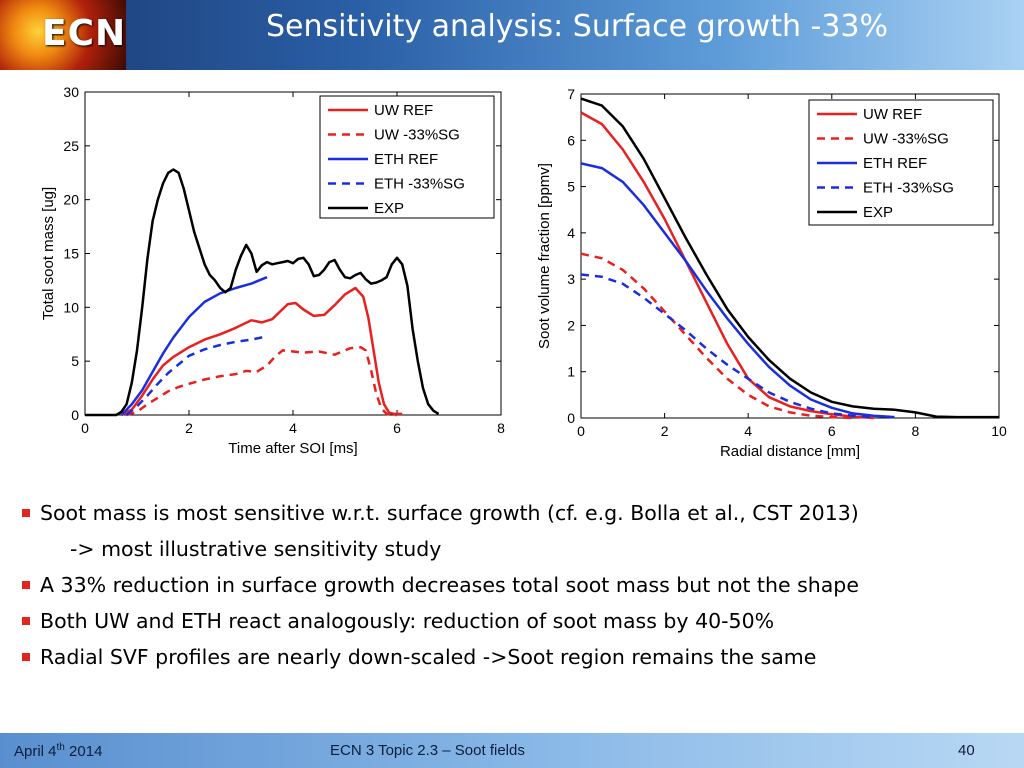 This screenshot has height=768, width=1024. What do you see at coordinates (256, 549) in the screenshot?
I see `bullet-text: -> most illustrative sensitivity study` at bounding box center [256, 549].